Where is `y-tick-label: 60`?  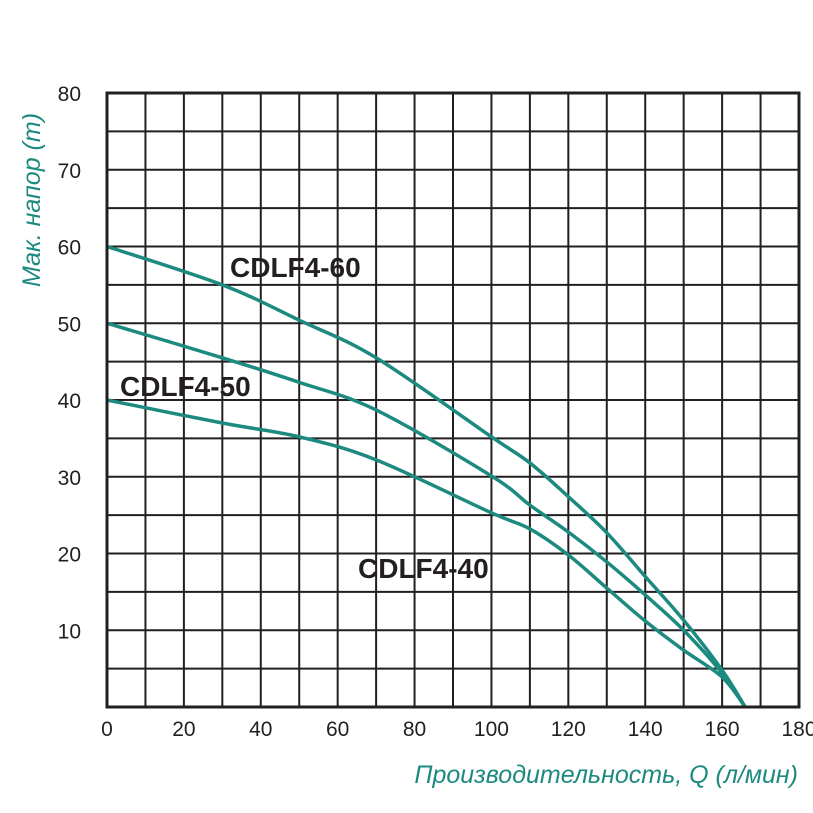
y-tick-label: 60 is located at coordinates (69, 248).